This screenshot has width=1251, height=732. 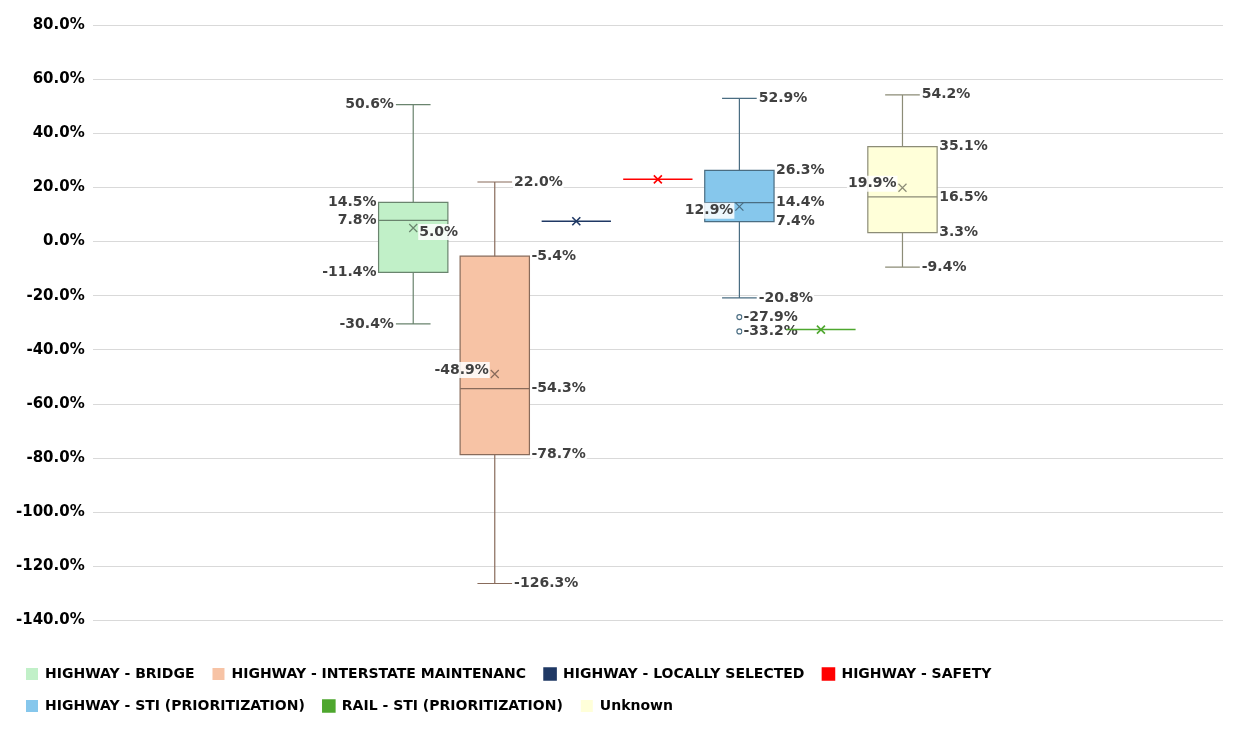 What do you see at coordinates (917, 672) in the screenshot?
I see `legend-label: HIGHWAY - SAFETY` at bounding box center [917, 672].